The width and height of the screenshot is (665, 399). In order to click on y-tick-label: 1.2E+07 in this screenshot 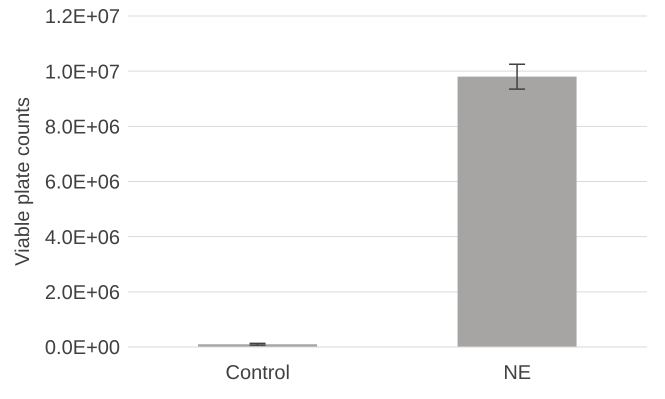, I will do `click(82, 17)`.